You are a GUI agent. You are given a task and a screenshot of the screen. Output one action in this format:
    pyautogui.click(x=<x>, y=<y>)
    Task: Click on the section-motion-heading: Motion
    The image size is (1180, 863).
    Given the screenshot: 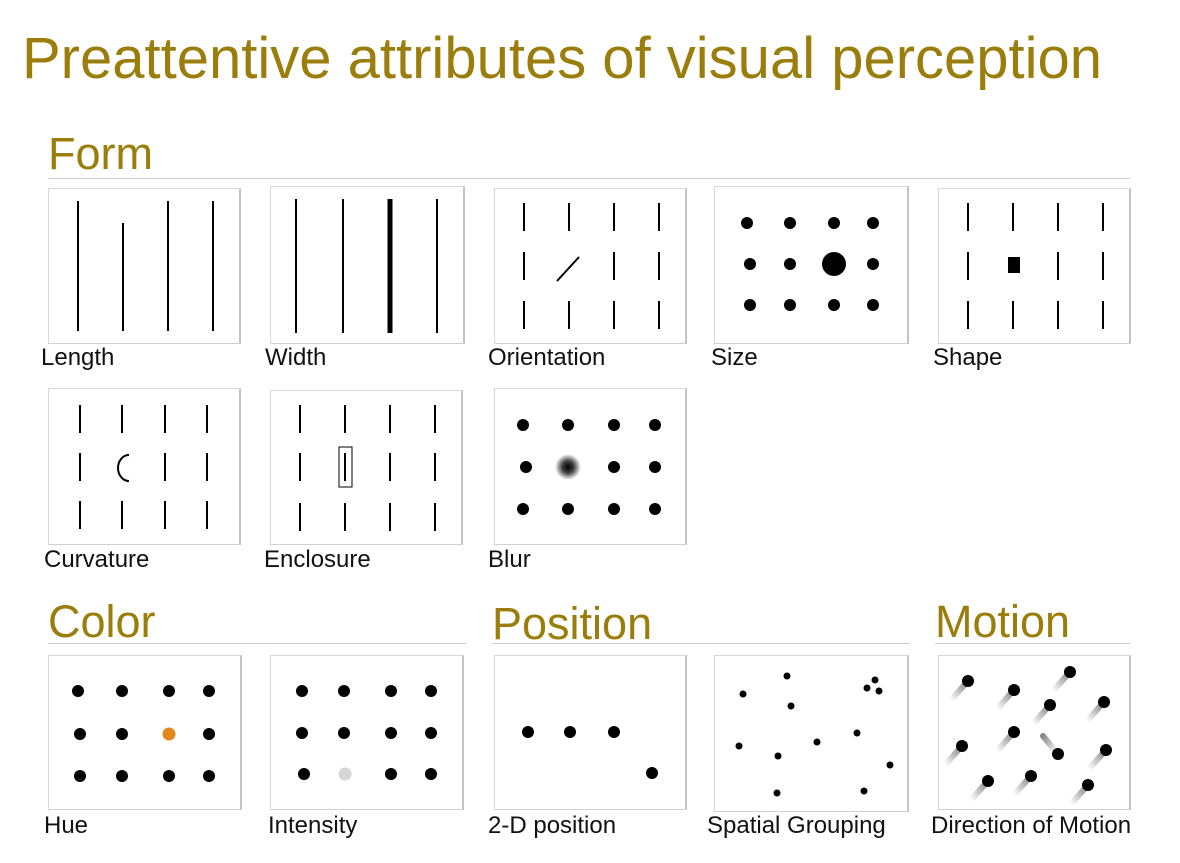 What is the action you would take?
    pyautogui.click(x=1003, y=621)
    